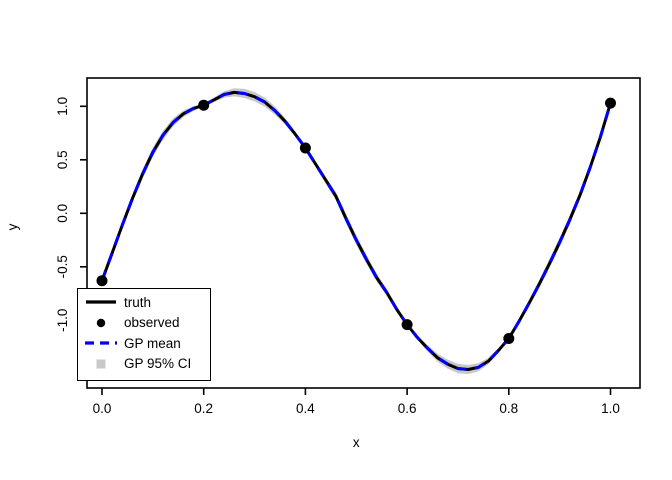  I want to click on legend-marker-gp-mean-line, so click(101, 343).